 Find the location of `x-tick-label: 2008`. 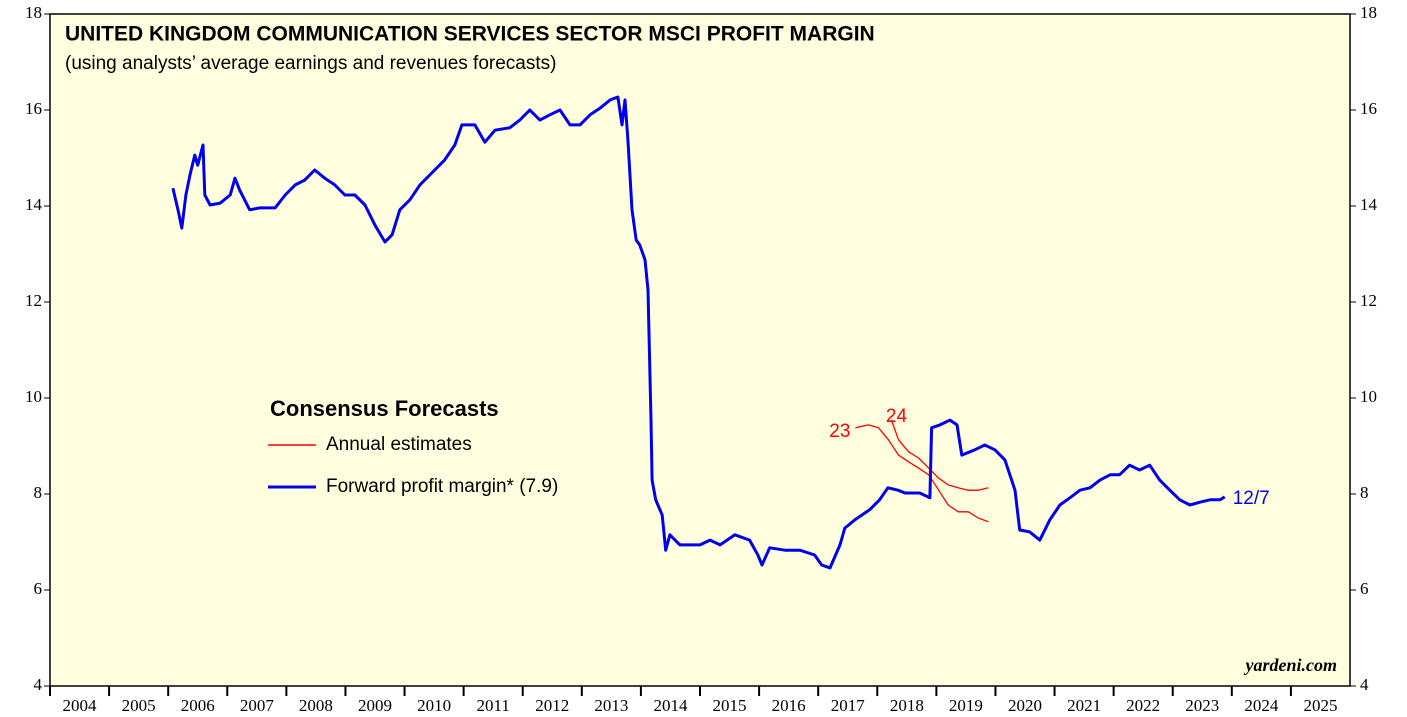

x-tick-label: 2008 is located at coordinates (316, 705).